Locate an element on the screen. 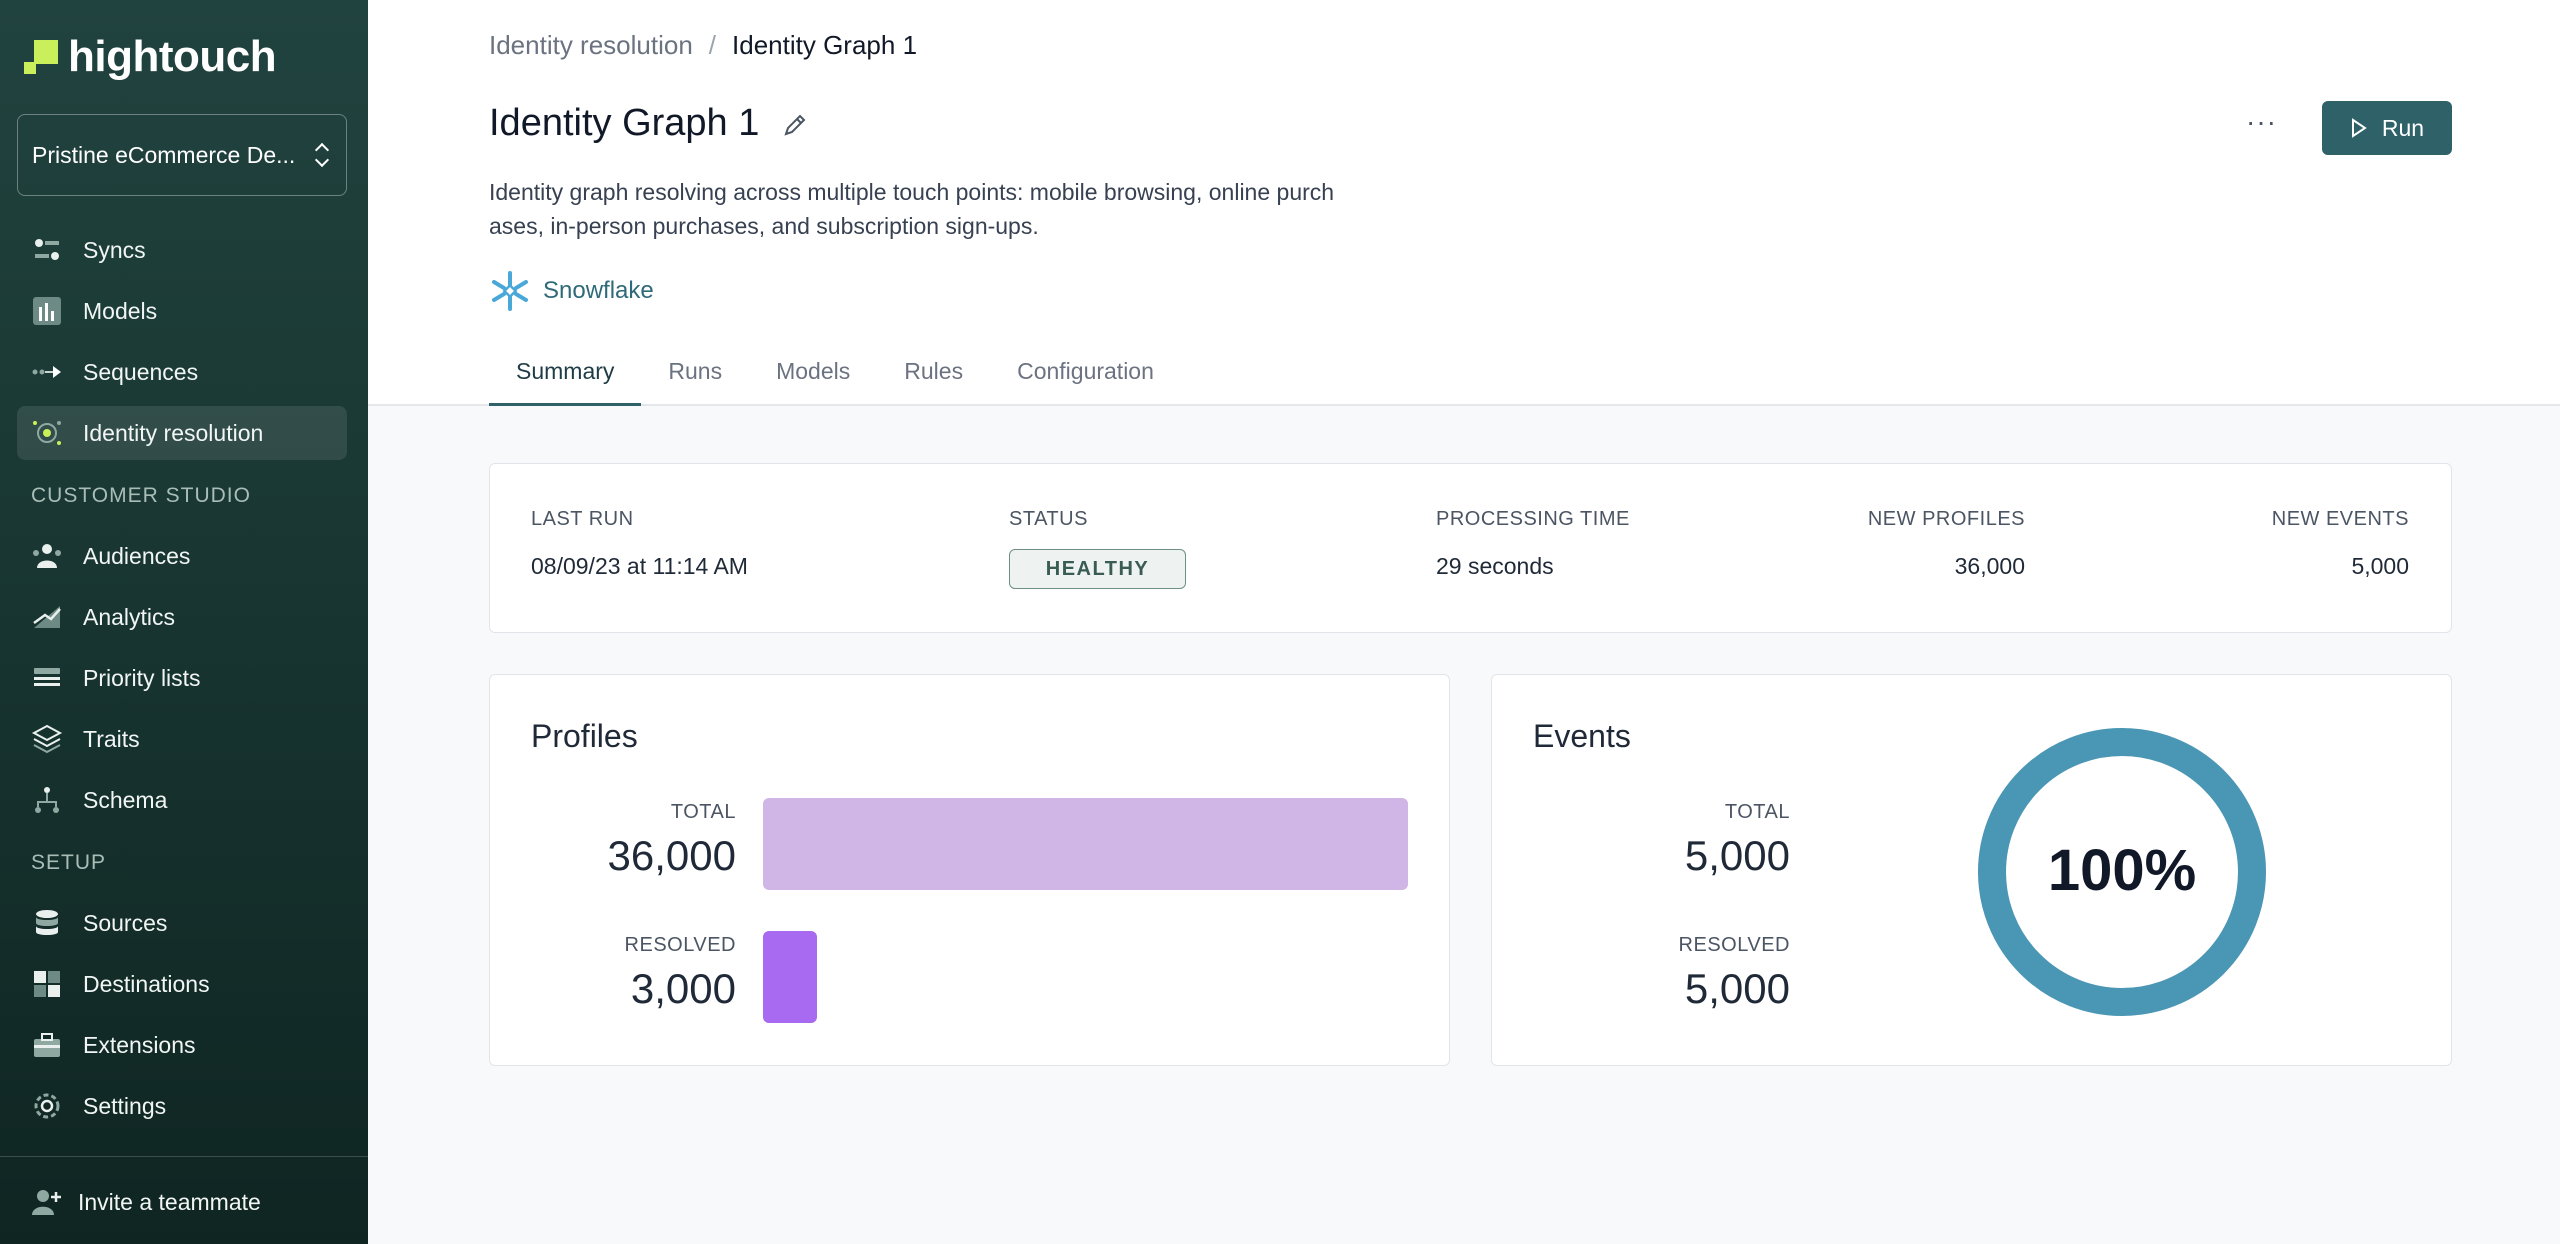 The height and width of the screenshot is (1244, 2560). syncs-icon is located at coordinates (47, 249).